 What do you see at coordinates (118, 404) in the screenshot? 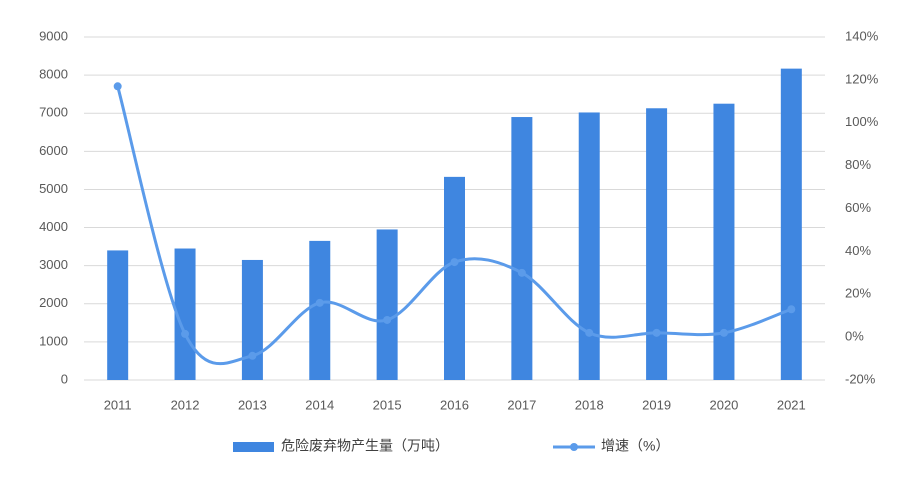
I see `x-tick-label: 2011` at bounding box center [118, 404].